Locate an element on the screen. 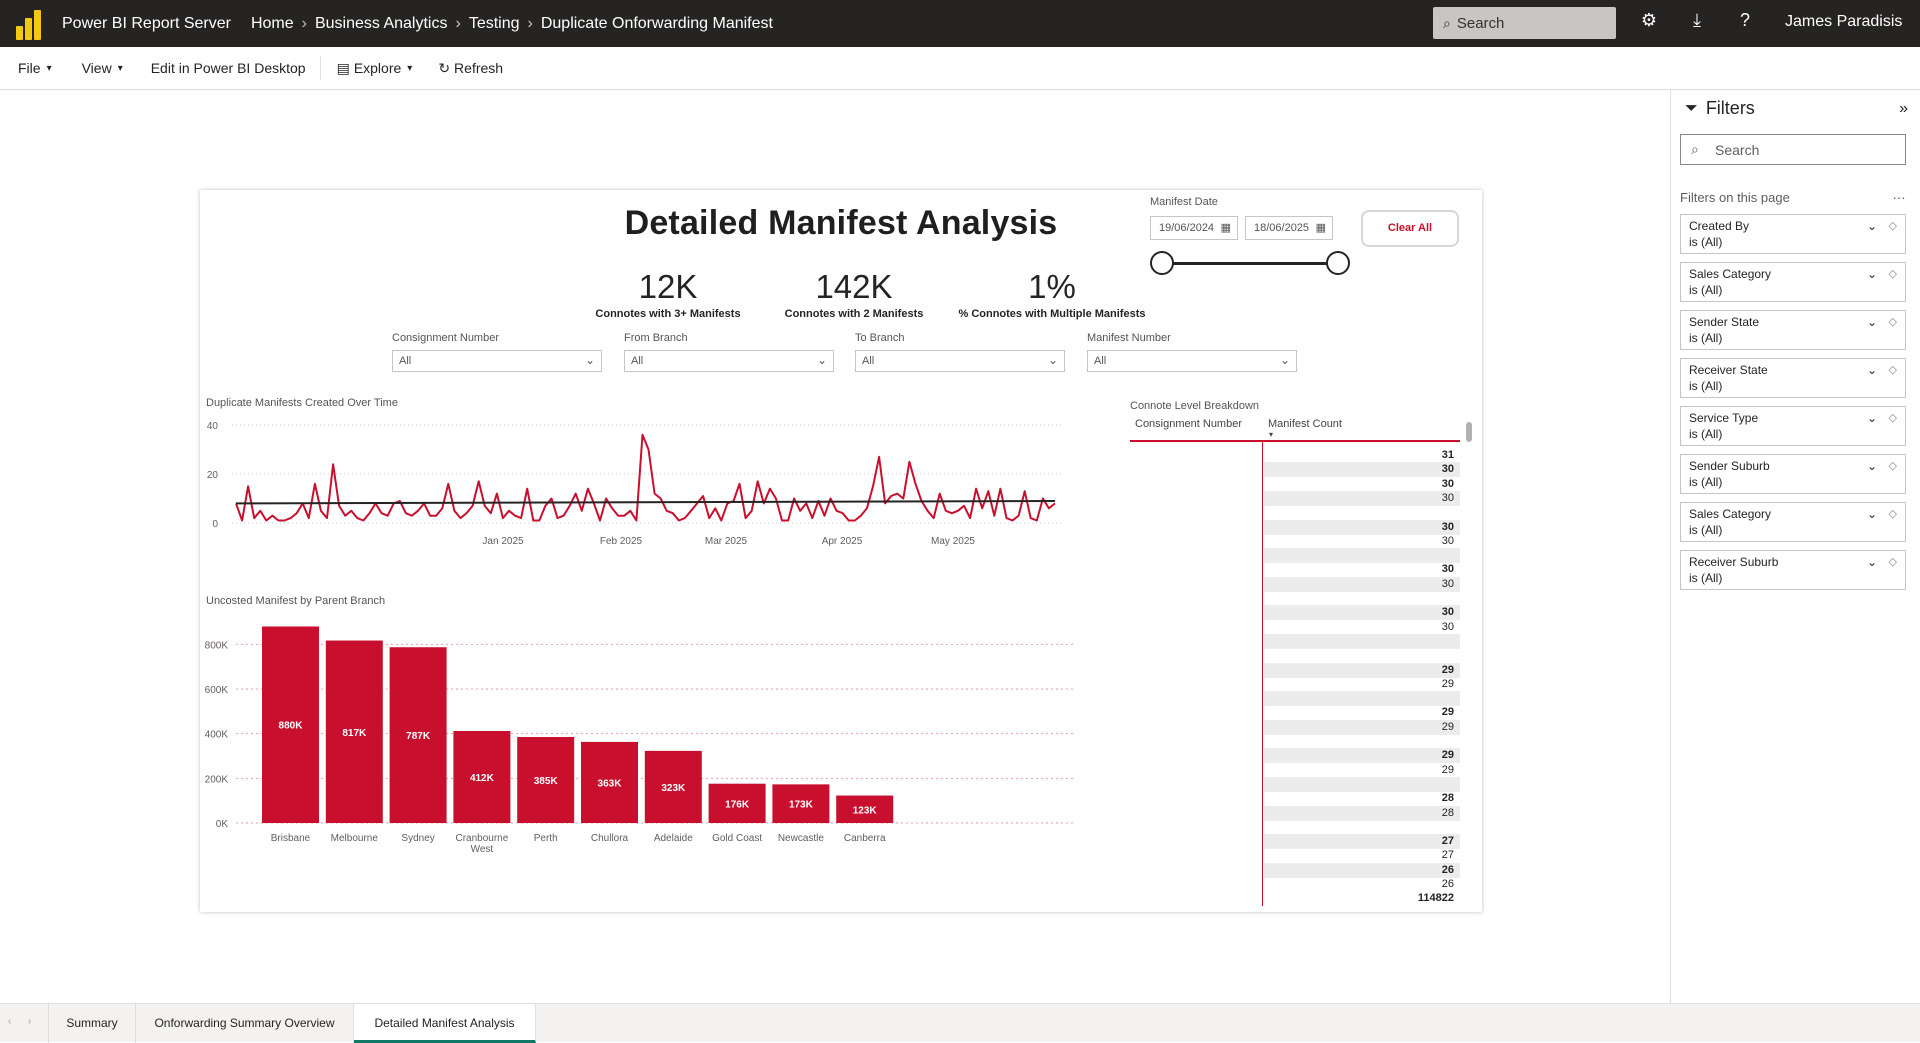  breadcrumb-testing: Testing is located at coordinates (494, 23).